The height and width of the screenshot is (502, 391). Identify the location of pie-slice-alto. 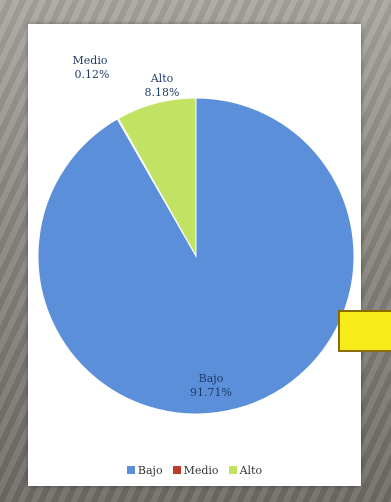
(157, 177).